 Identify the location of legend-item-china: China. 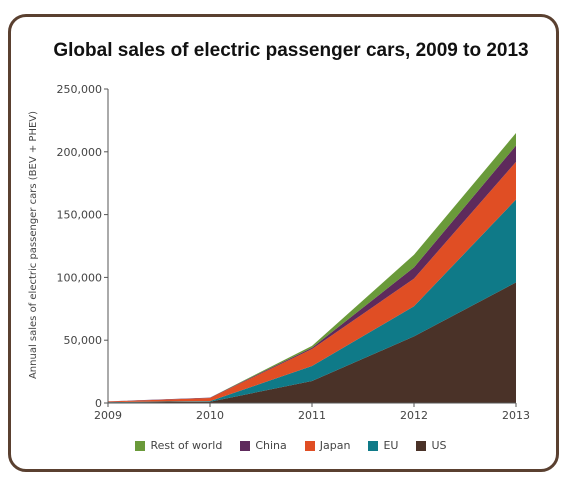
(263, 445).